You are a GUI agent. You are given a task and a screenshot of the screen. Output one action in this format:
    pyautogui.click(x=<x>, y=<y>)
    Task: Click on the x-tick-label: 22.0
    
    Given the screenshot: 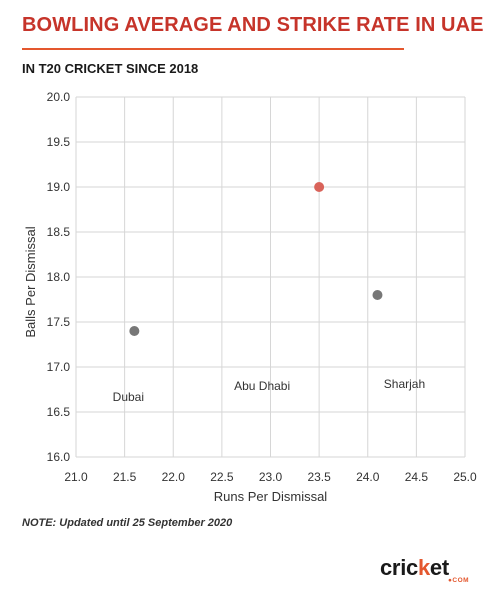 What is the action you would take?
    pyautogui.click(x=174, y=477)
    